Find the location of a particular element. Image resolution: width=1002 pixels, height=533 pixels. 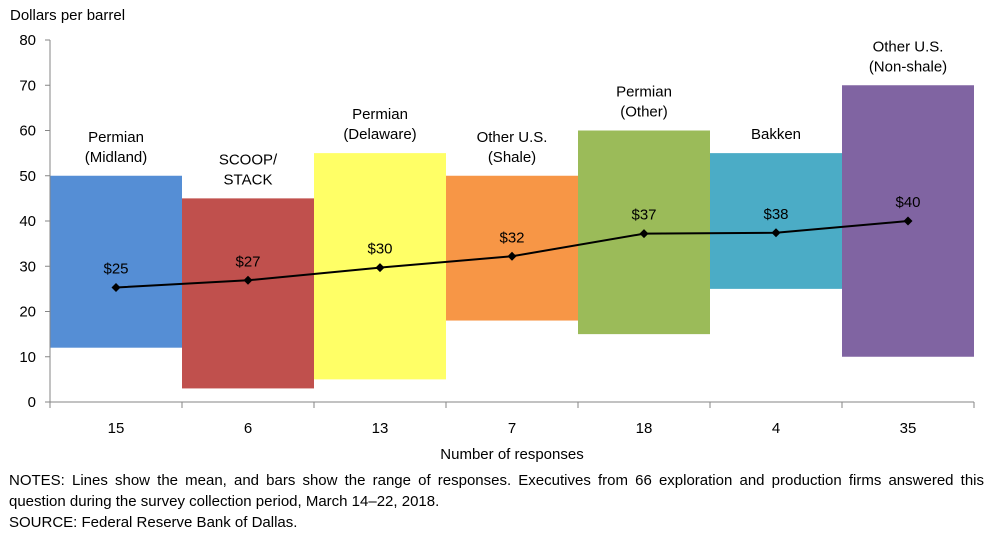

x-tick-label: 6 is located at coordinates (248, 428).